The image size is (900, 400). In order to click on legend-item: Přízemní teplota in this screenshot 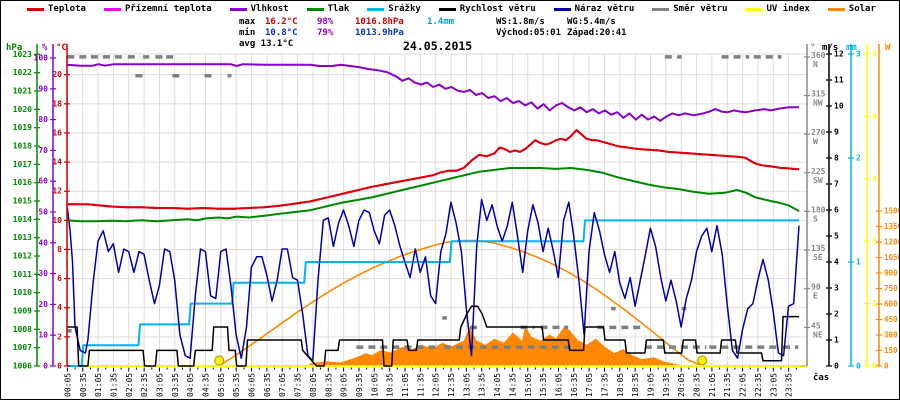, I will do `click(157, 9)`.